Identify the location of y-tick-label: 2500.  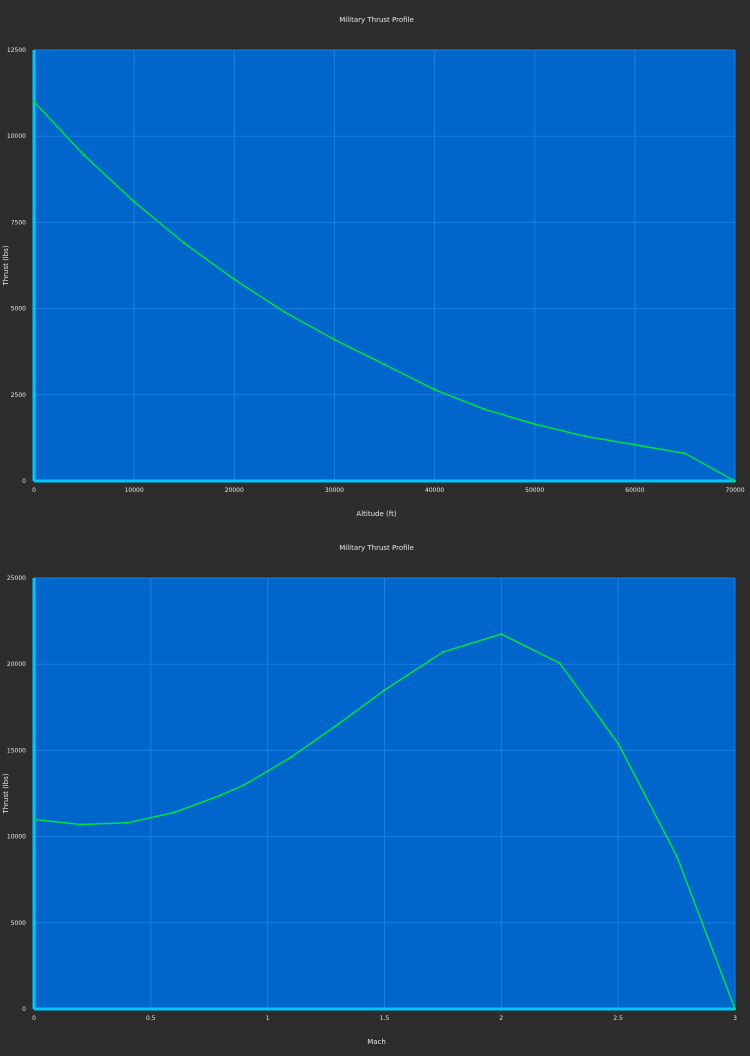
(18, 395).